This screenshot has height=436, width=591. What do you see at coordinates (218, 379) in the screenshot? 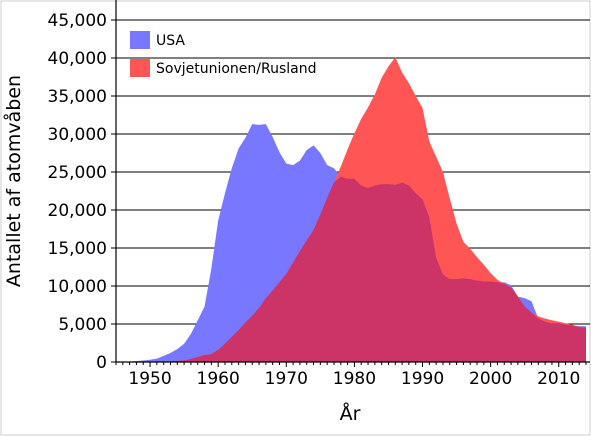
I see `x-tick-label: 1960` at bounding box center [218, 379].